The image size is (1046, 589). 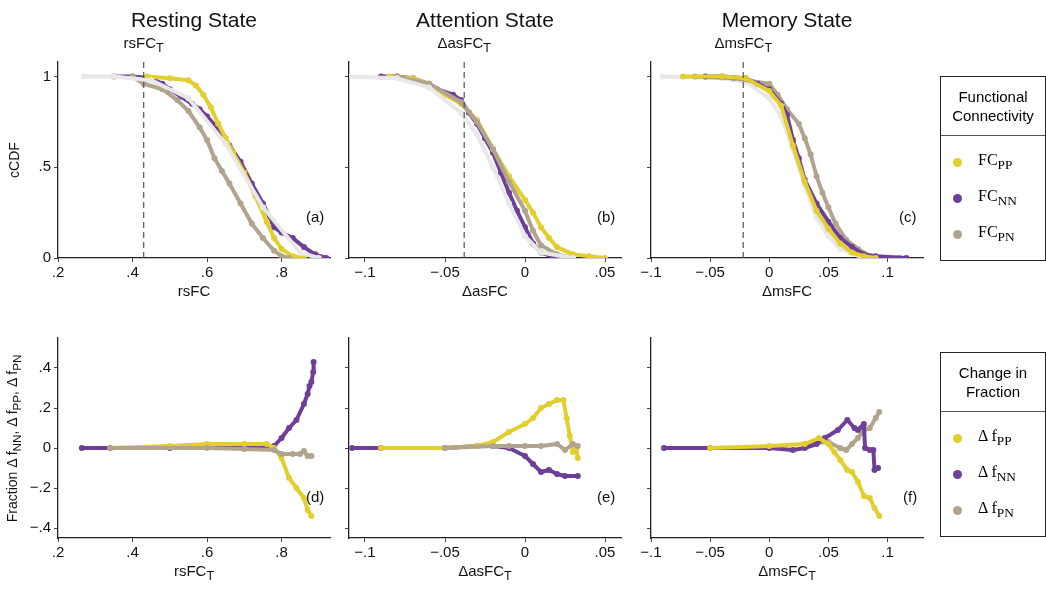 I want to click on y-tick-label: 1, so click(x=46, y=75).